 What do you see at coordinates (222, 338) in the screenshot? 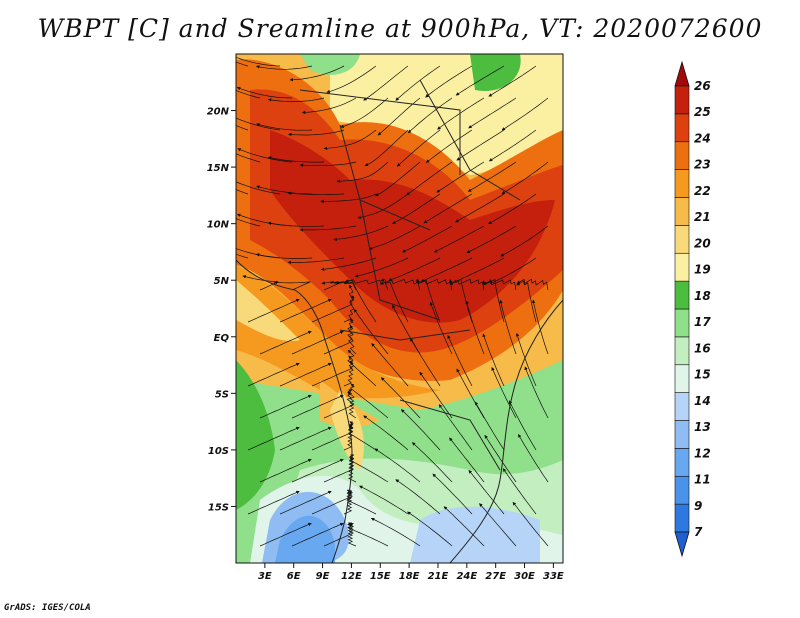
I see `lat-tick-label: EQ` at bounding box center [222, 338].